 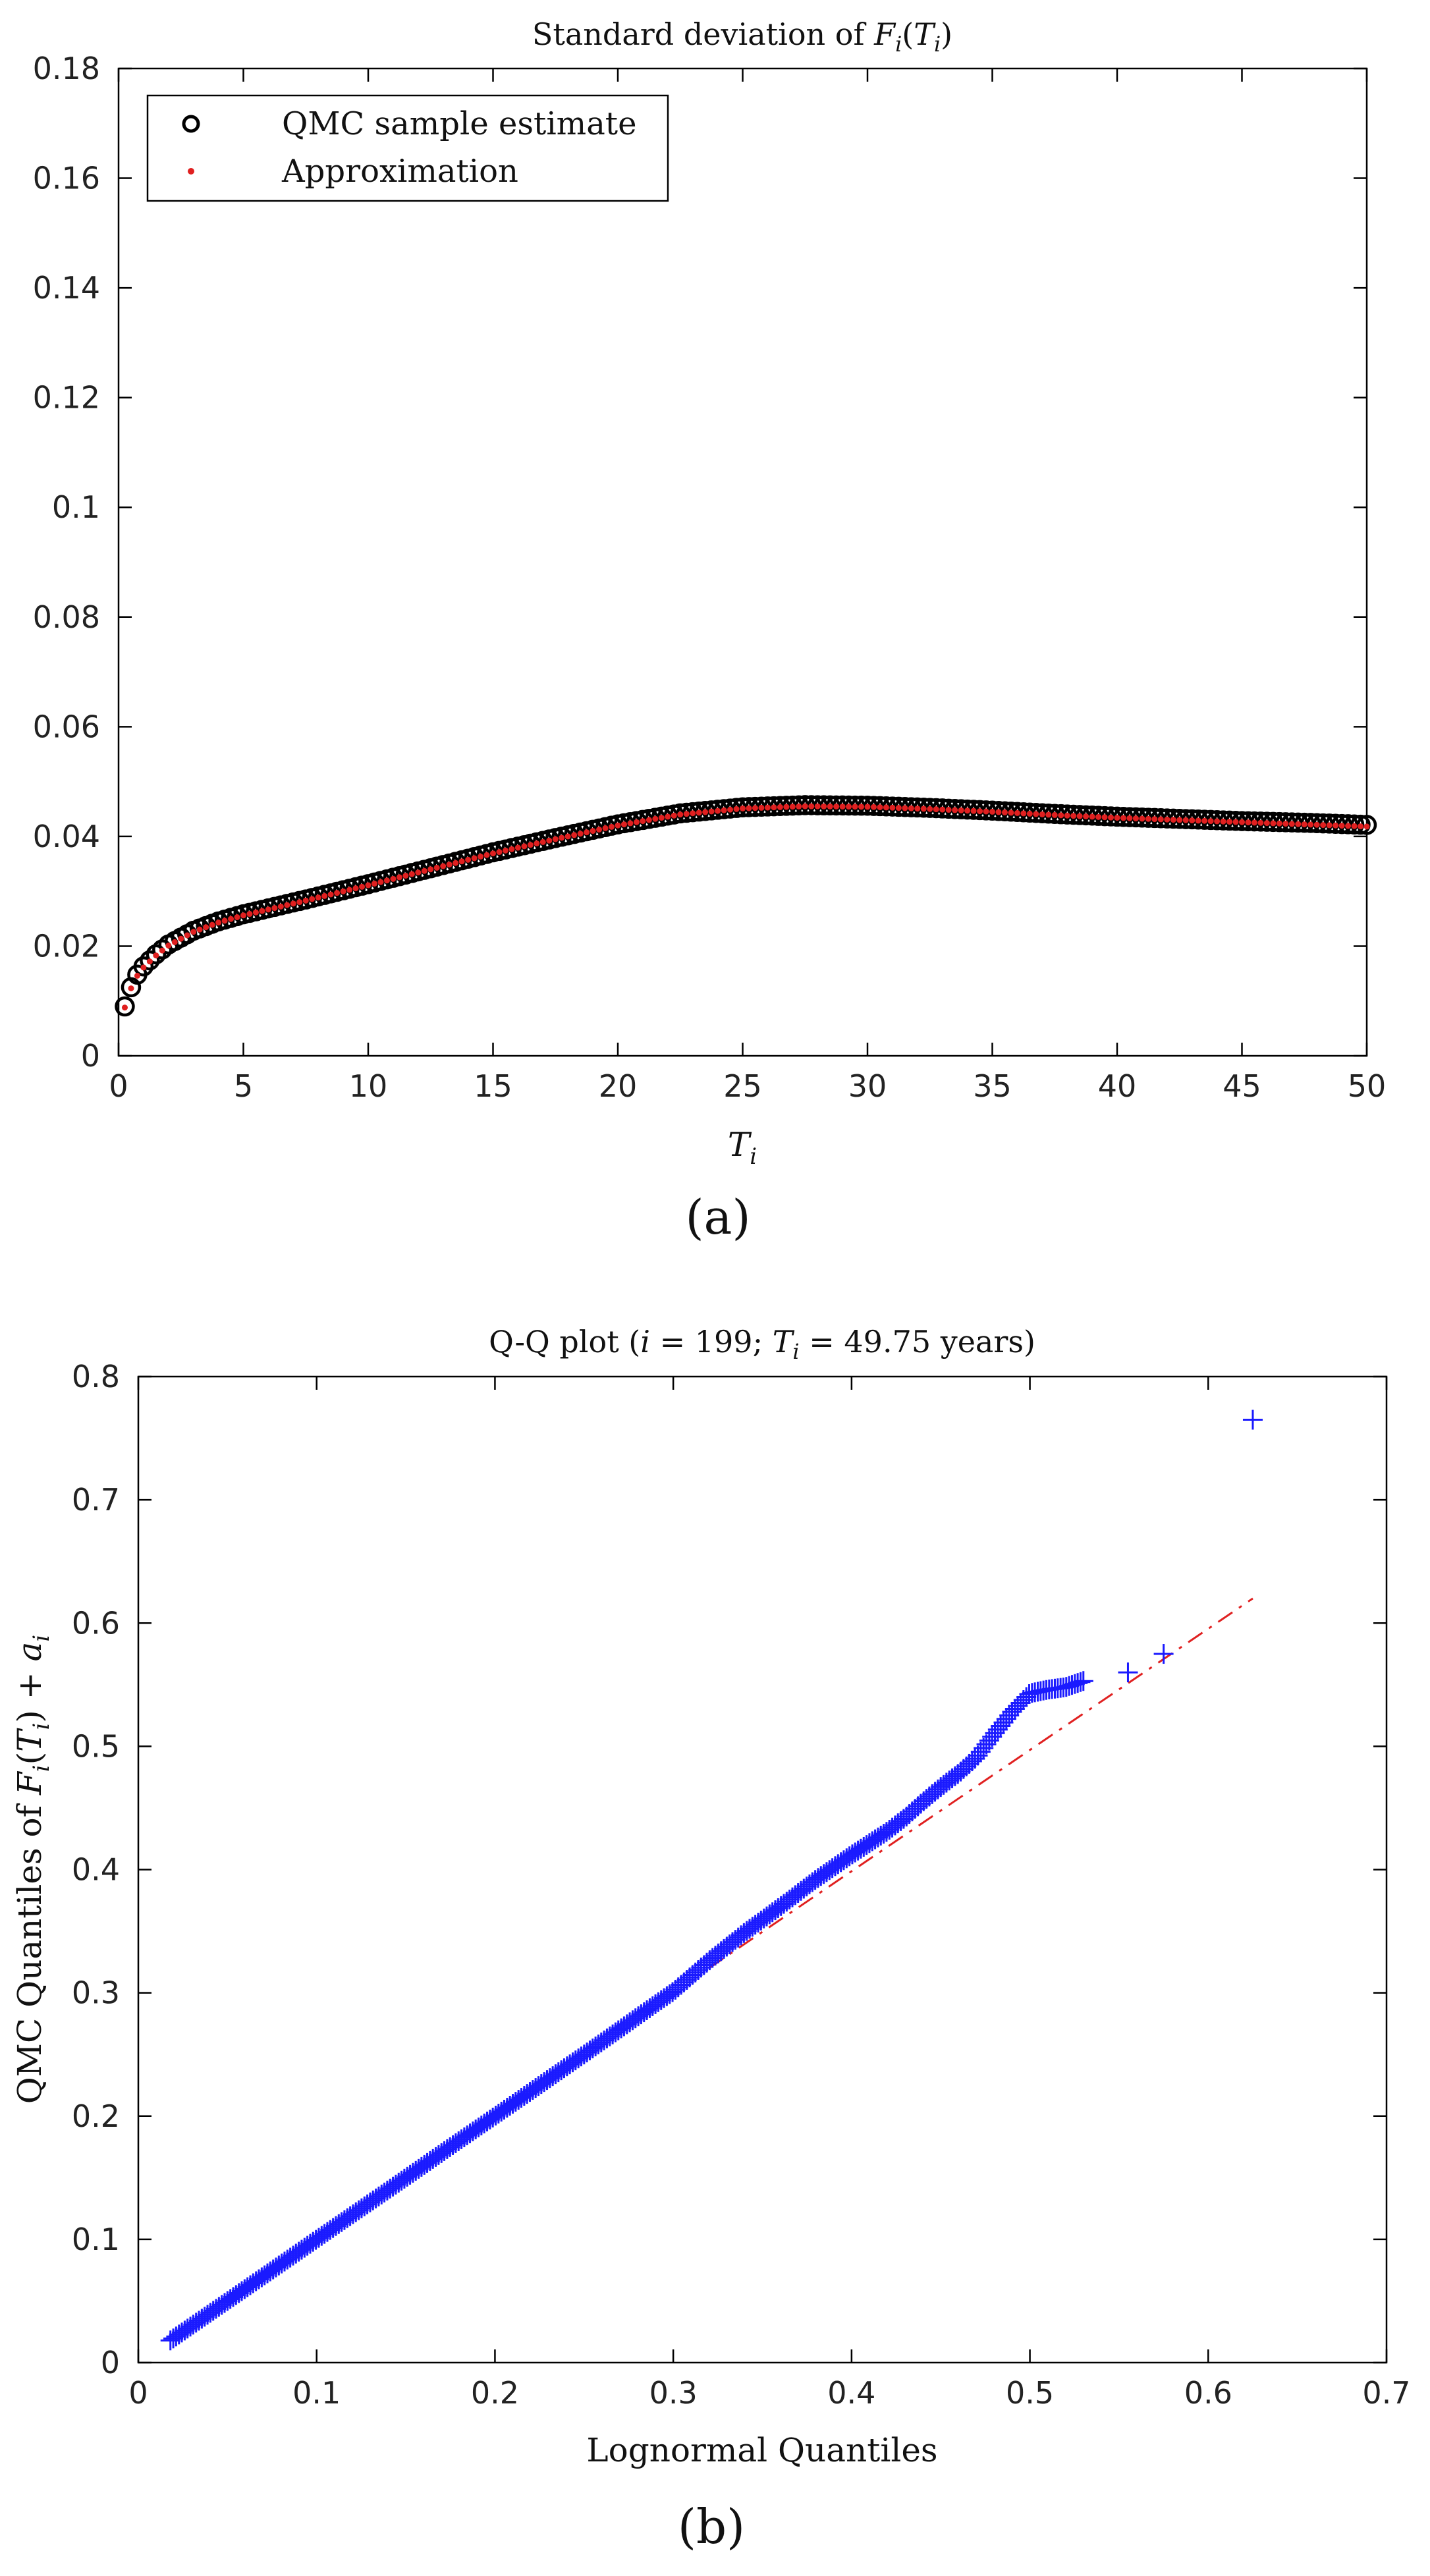 What do you see at coordinates (96, 1376) in the screenshot?
I see `panel-b-ytick-label: 0.8` at bounding box center [96, 1376].